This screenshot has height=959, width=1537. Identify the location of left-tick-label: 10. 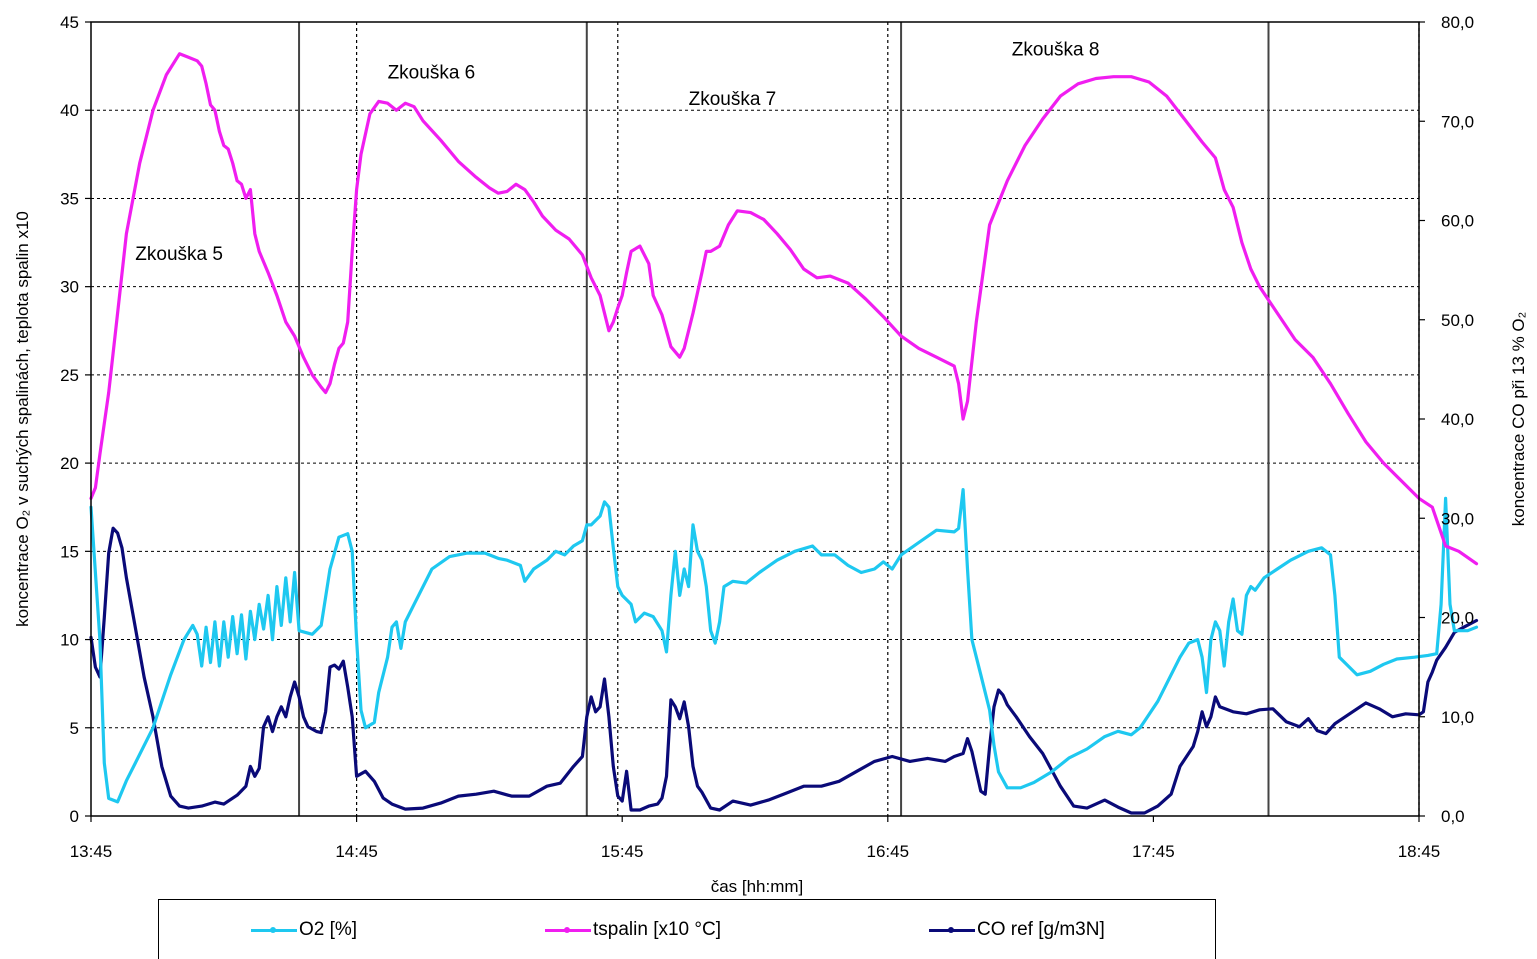
(69, 640).